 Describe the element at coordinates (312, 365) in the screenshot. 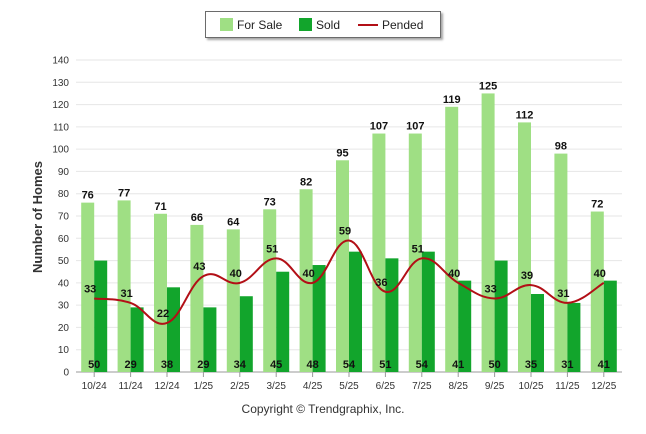

I see `data-label-sold: 48` at that location.